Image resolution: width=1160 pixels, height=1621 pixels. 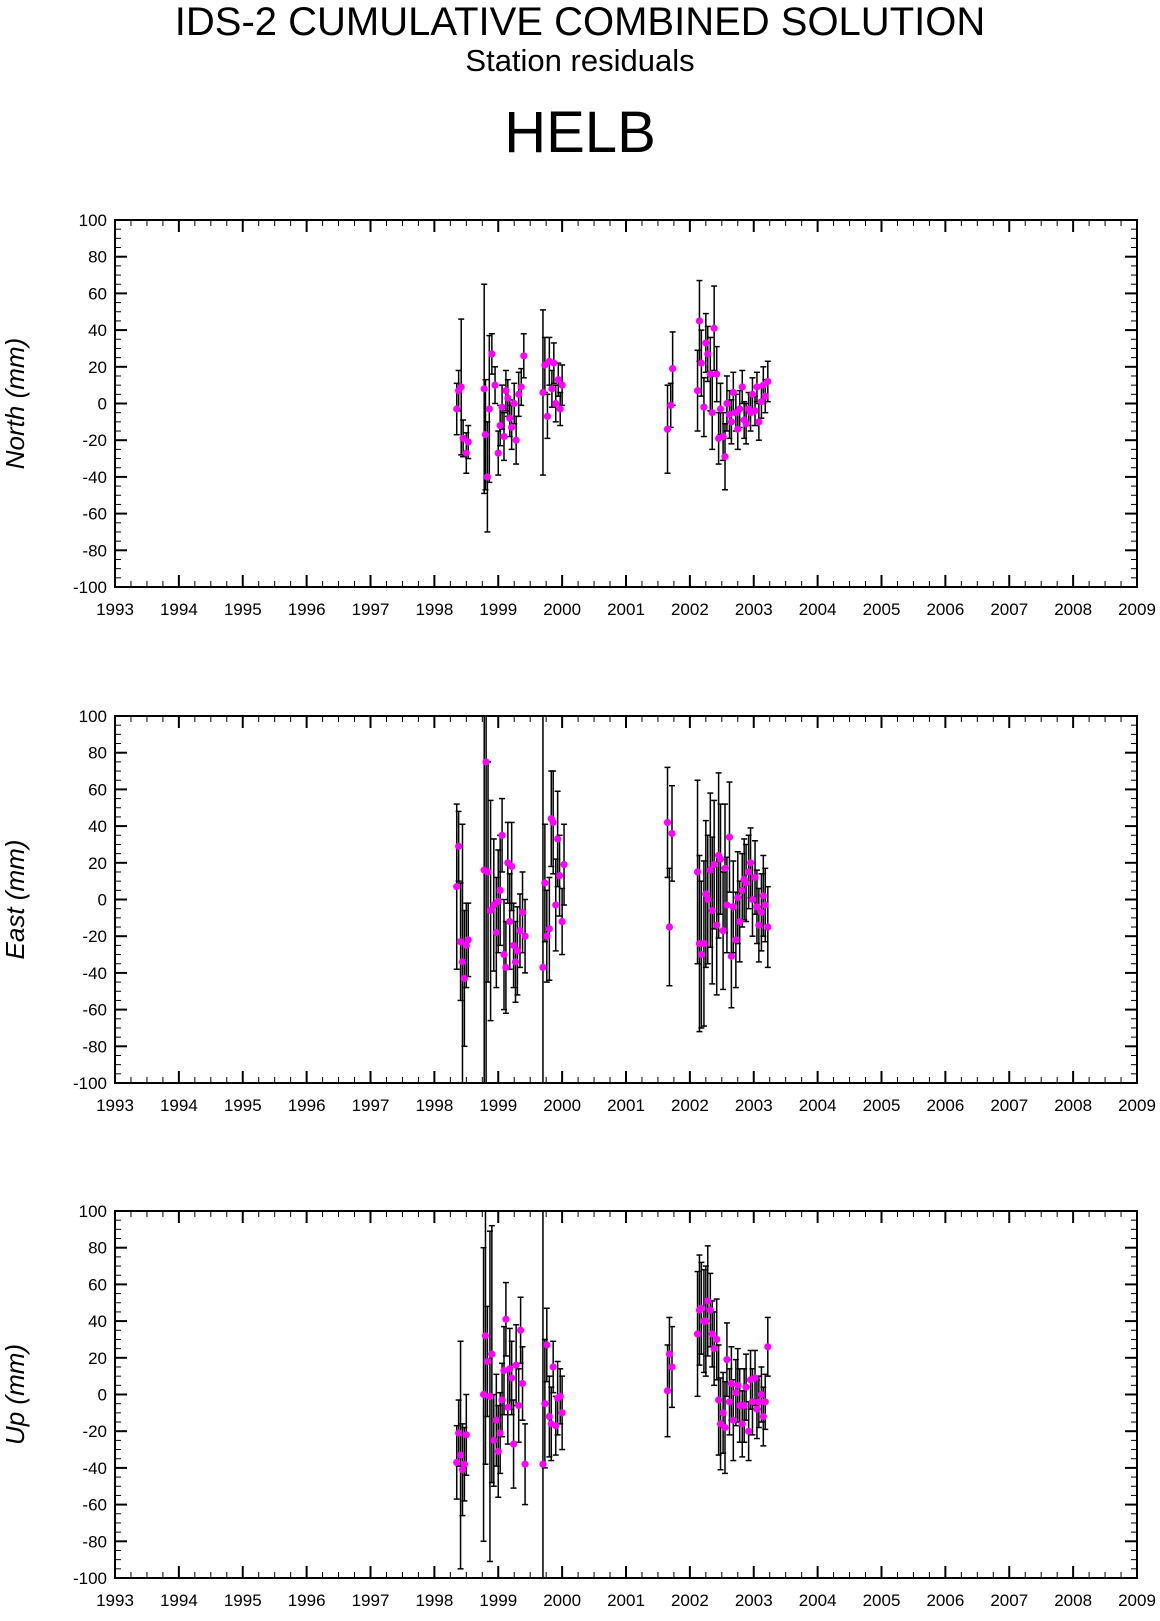 What do you see at coordinates (945, 1600) in the screenshot?
I see `up-x-tick-label: 2006` at bounding box center [945, 1600].